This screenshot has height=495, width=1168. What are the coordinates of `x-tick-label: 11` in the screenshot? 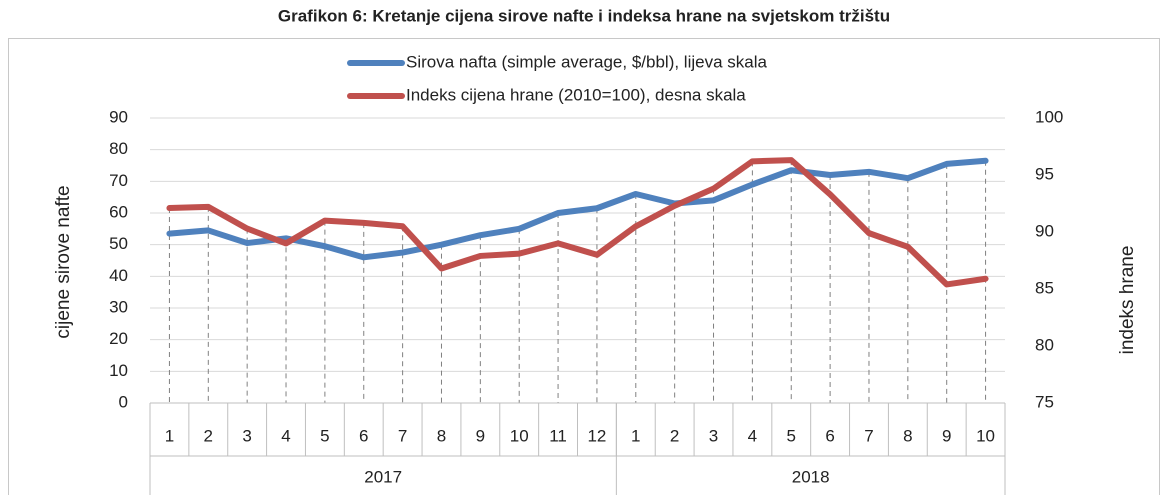 It's located at (558, 435).